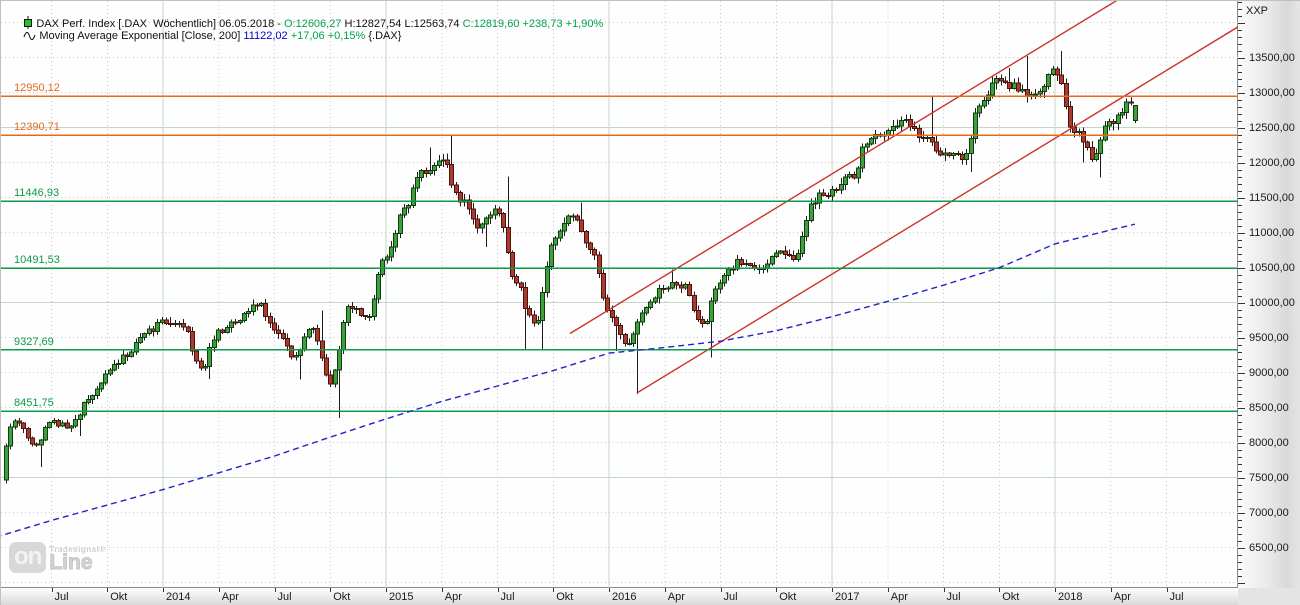  Describe the element at coordinates (28, 24) in the screenshot. I see `candlestick-icon` at that location.